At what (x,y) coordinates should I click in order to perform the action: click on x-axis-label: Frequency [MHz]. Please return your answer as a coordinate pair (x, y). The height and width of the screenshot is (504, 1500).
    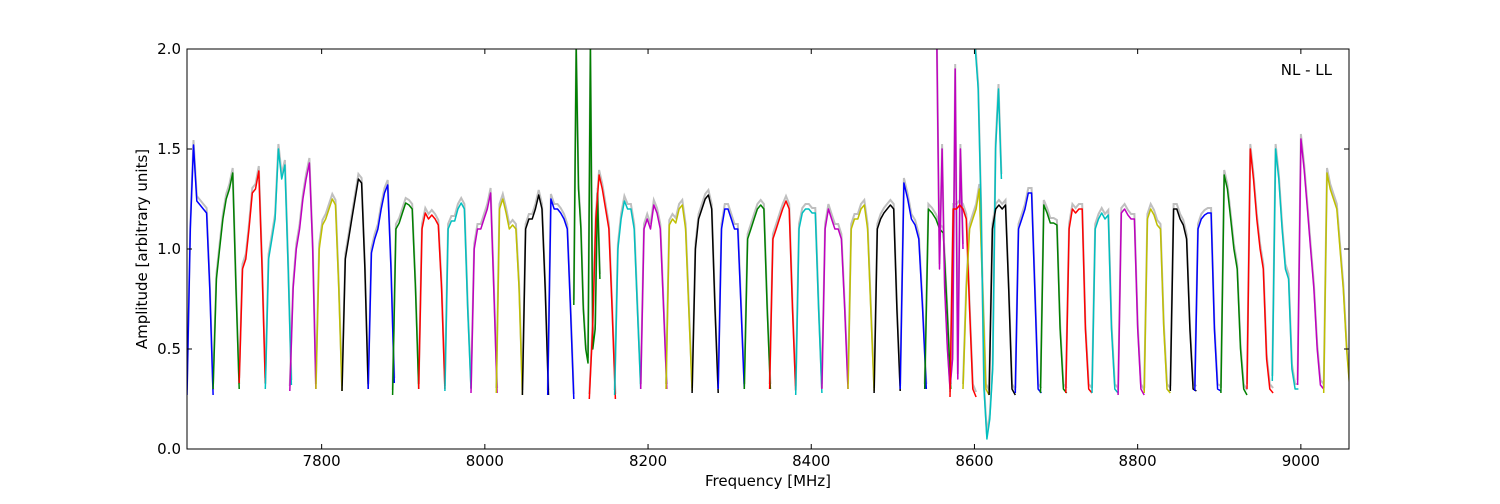
    Looking at the image, I should click on (768, 481).